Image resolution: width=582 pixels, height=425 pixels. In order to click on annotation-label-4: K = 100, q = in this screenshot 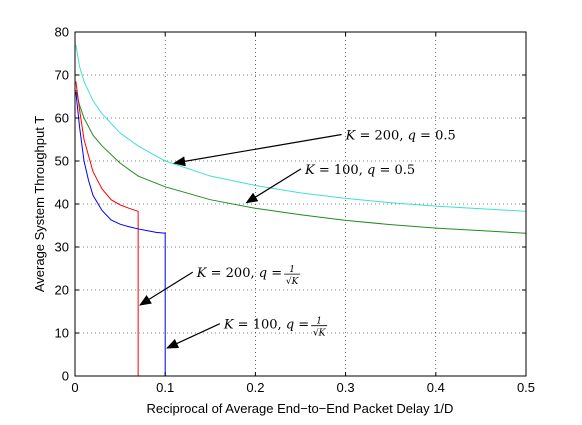, I will do `click(266, 325)`.